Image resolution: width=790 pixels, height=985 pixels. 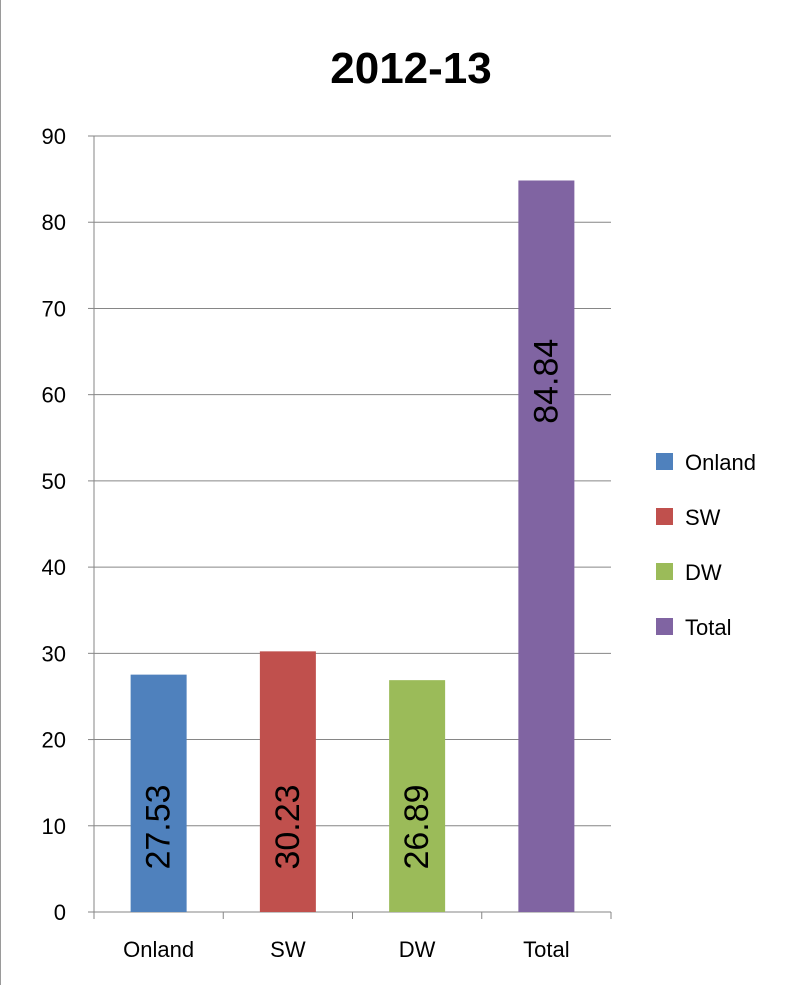 I want to click on legend: Onland SW DW Total, so click(x=706, y=545).